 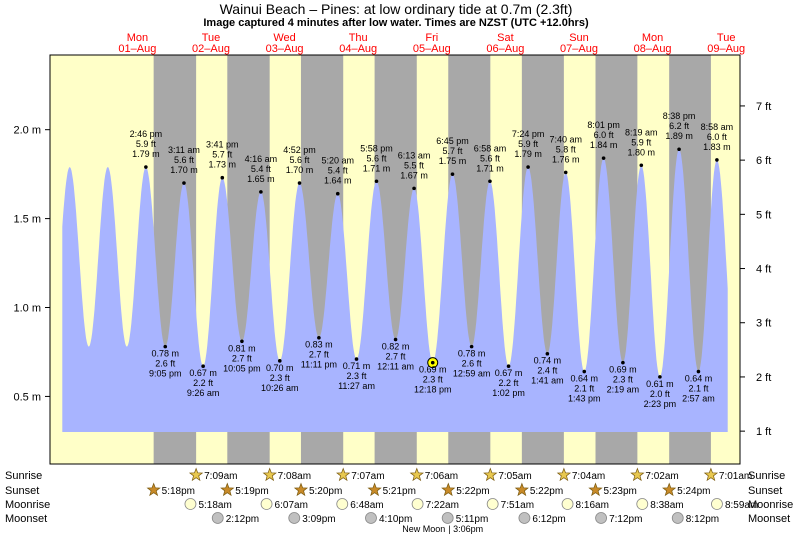 What do you see at coordinates (27, 220) in the screenshot?
I see `y-left-tick-label: 1.5 m` at bounding box center [27, 220].